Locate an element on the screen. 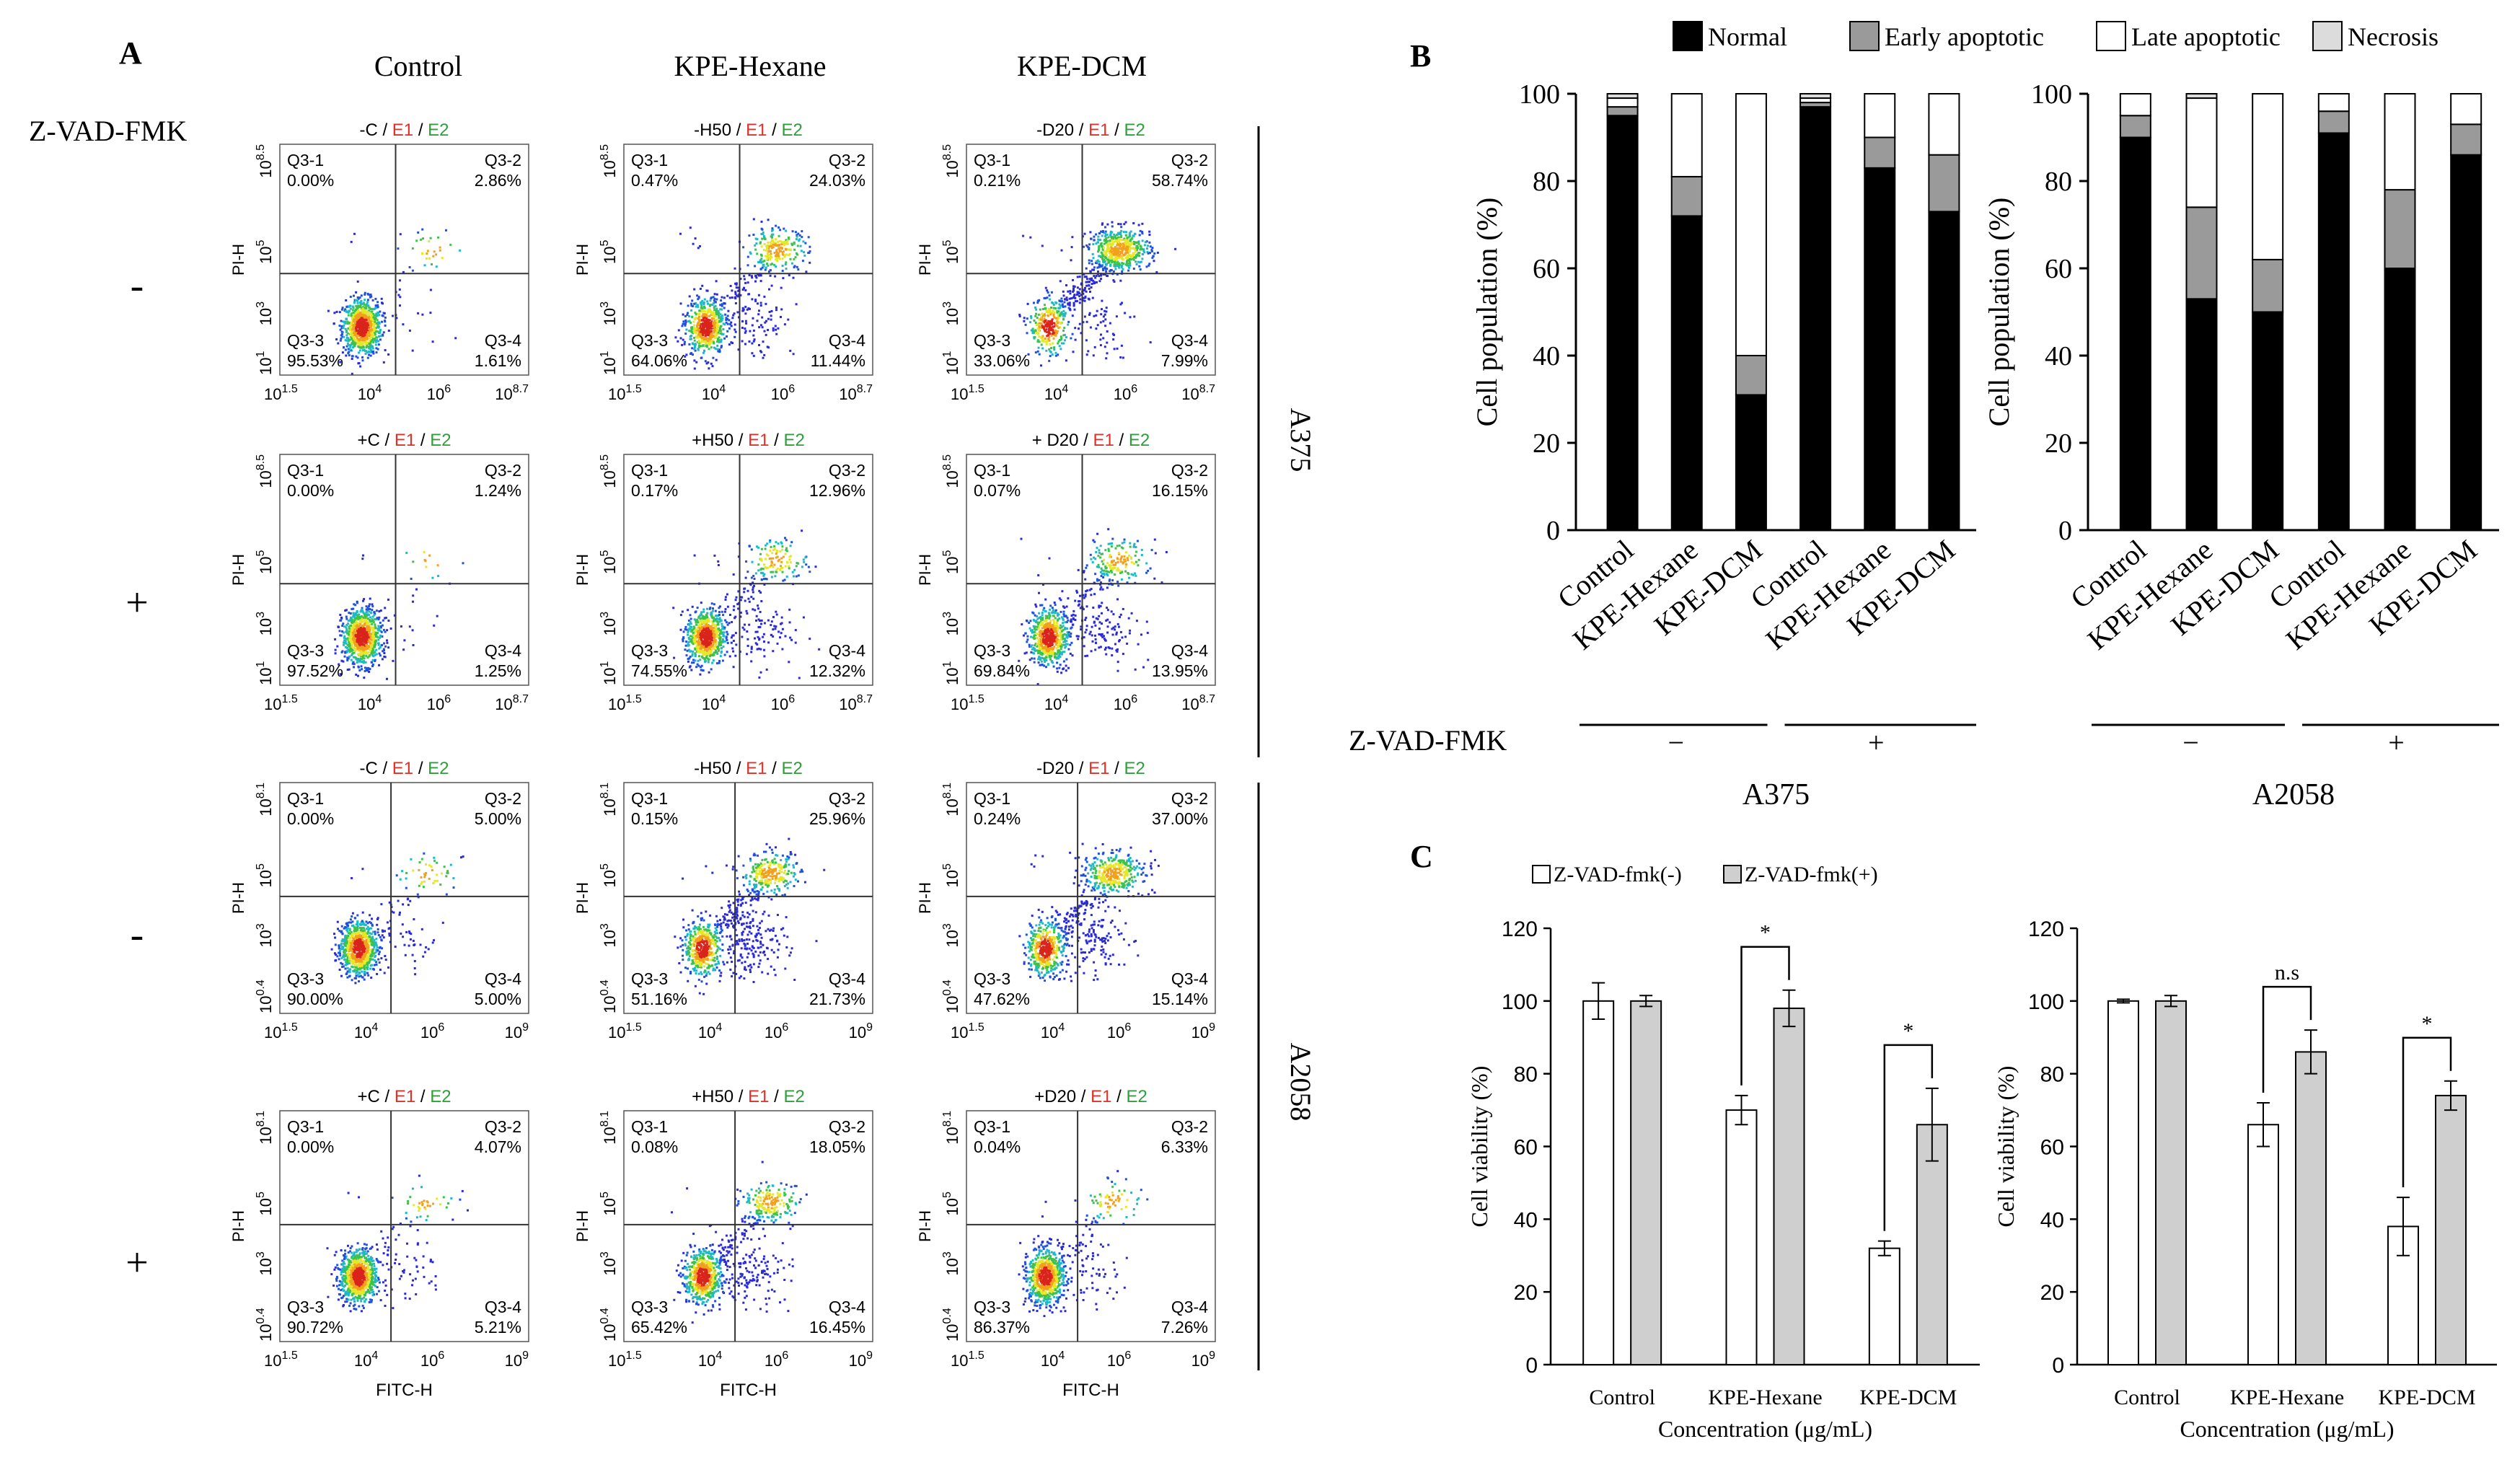 This screenshot has width=2520, height=1475. quadrant-percent: 58.74% is located at coordinates (1180, 180).